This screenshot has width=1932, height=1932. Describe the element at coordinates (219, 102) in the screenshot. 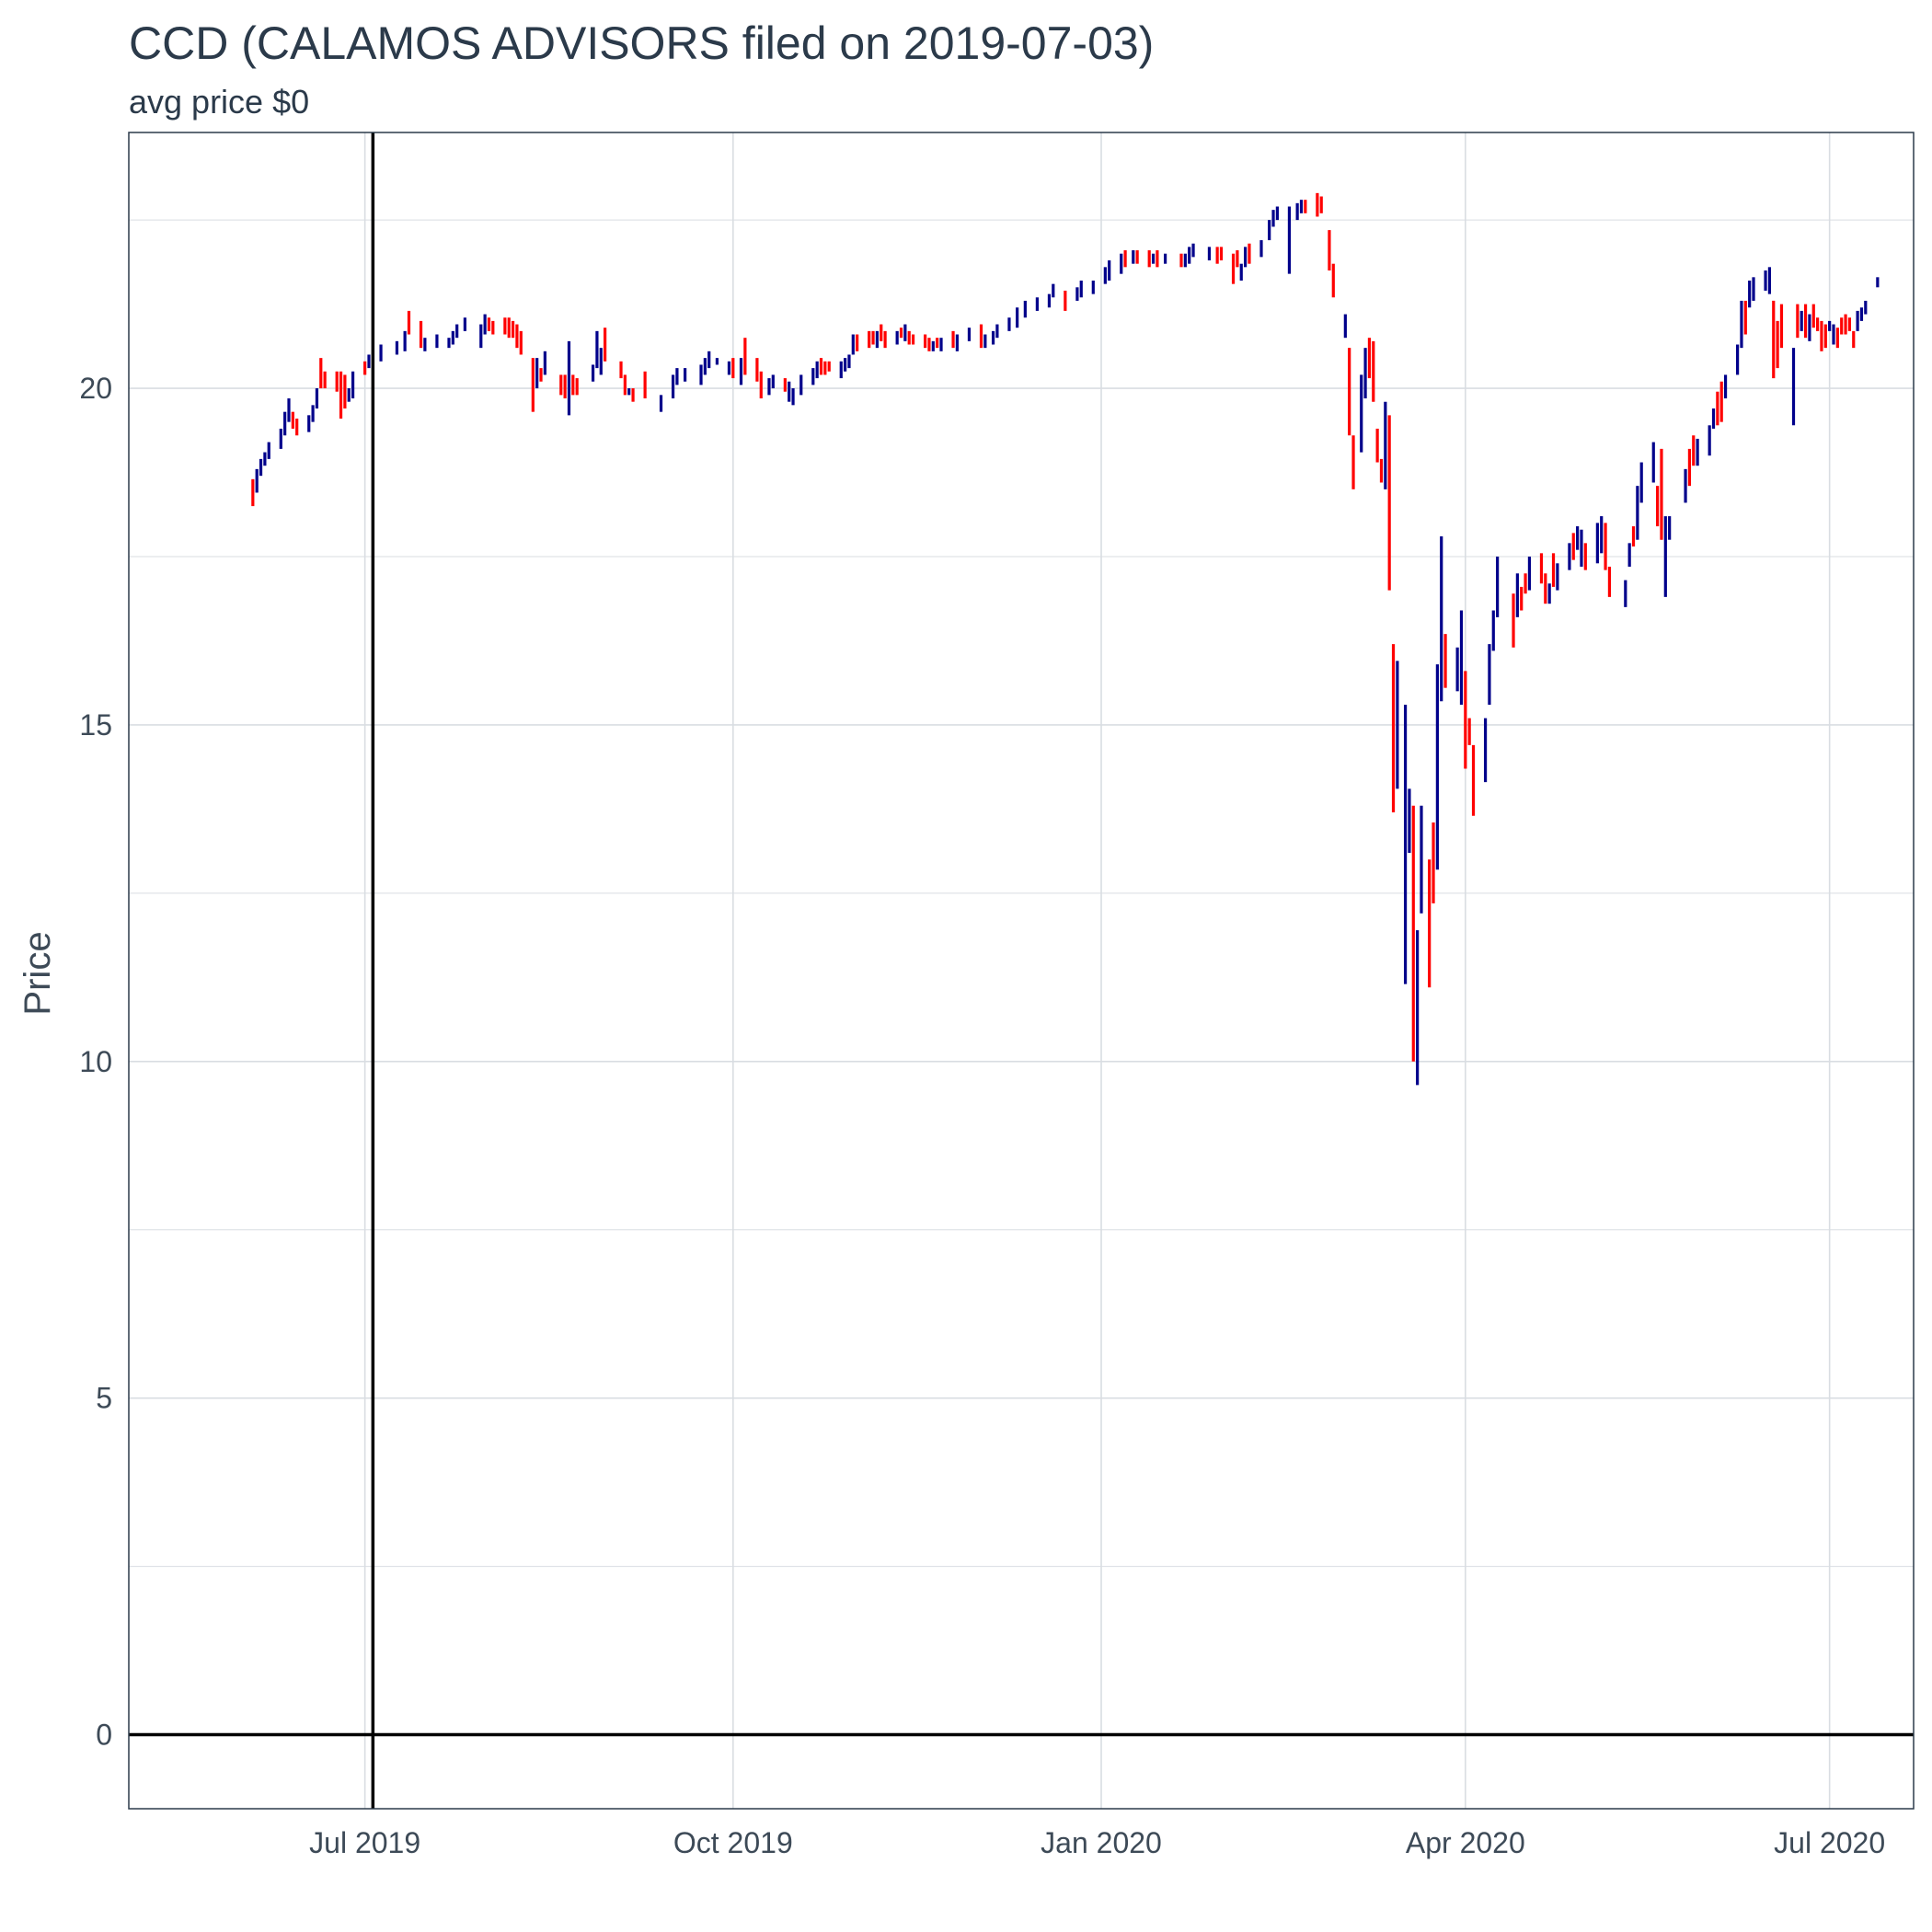

I see `chart-subtitle: avg price $0` at that location.